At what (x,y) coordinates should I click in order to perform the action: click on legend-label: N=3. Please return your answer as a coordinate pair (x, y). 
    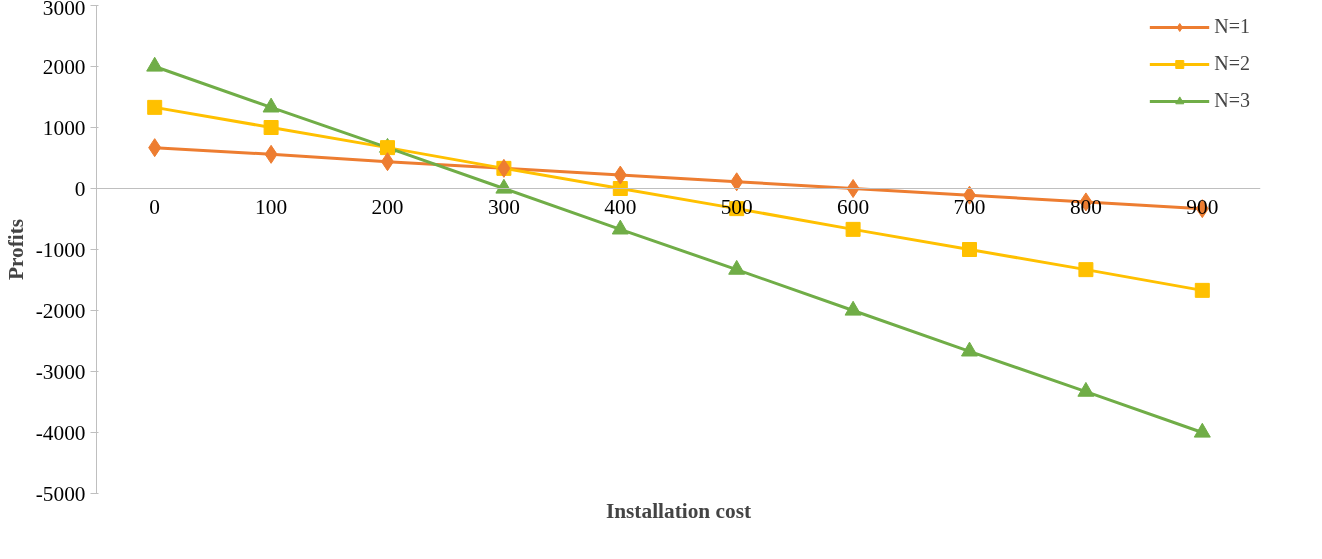
    Looking at the image, I should click on (1232, 100).